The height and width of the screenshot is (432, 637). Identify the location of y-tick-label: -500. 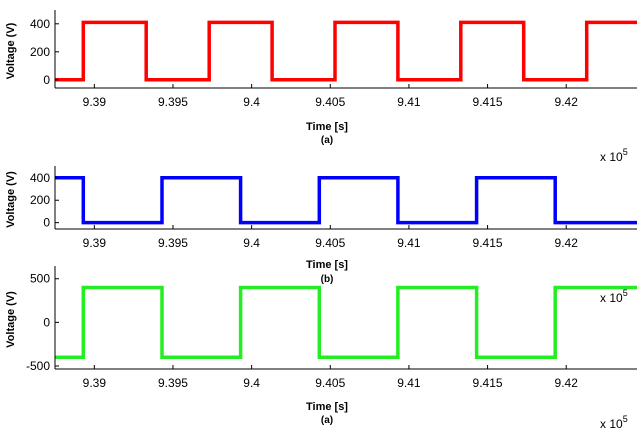
(38, 366).